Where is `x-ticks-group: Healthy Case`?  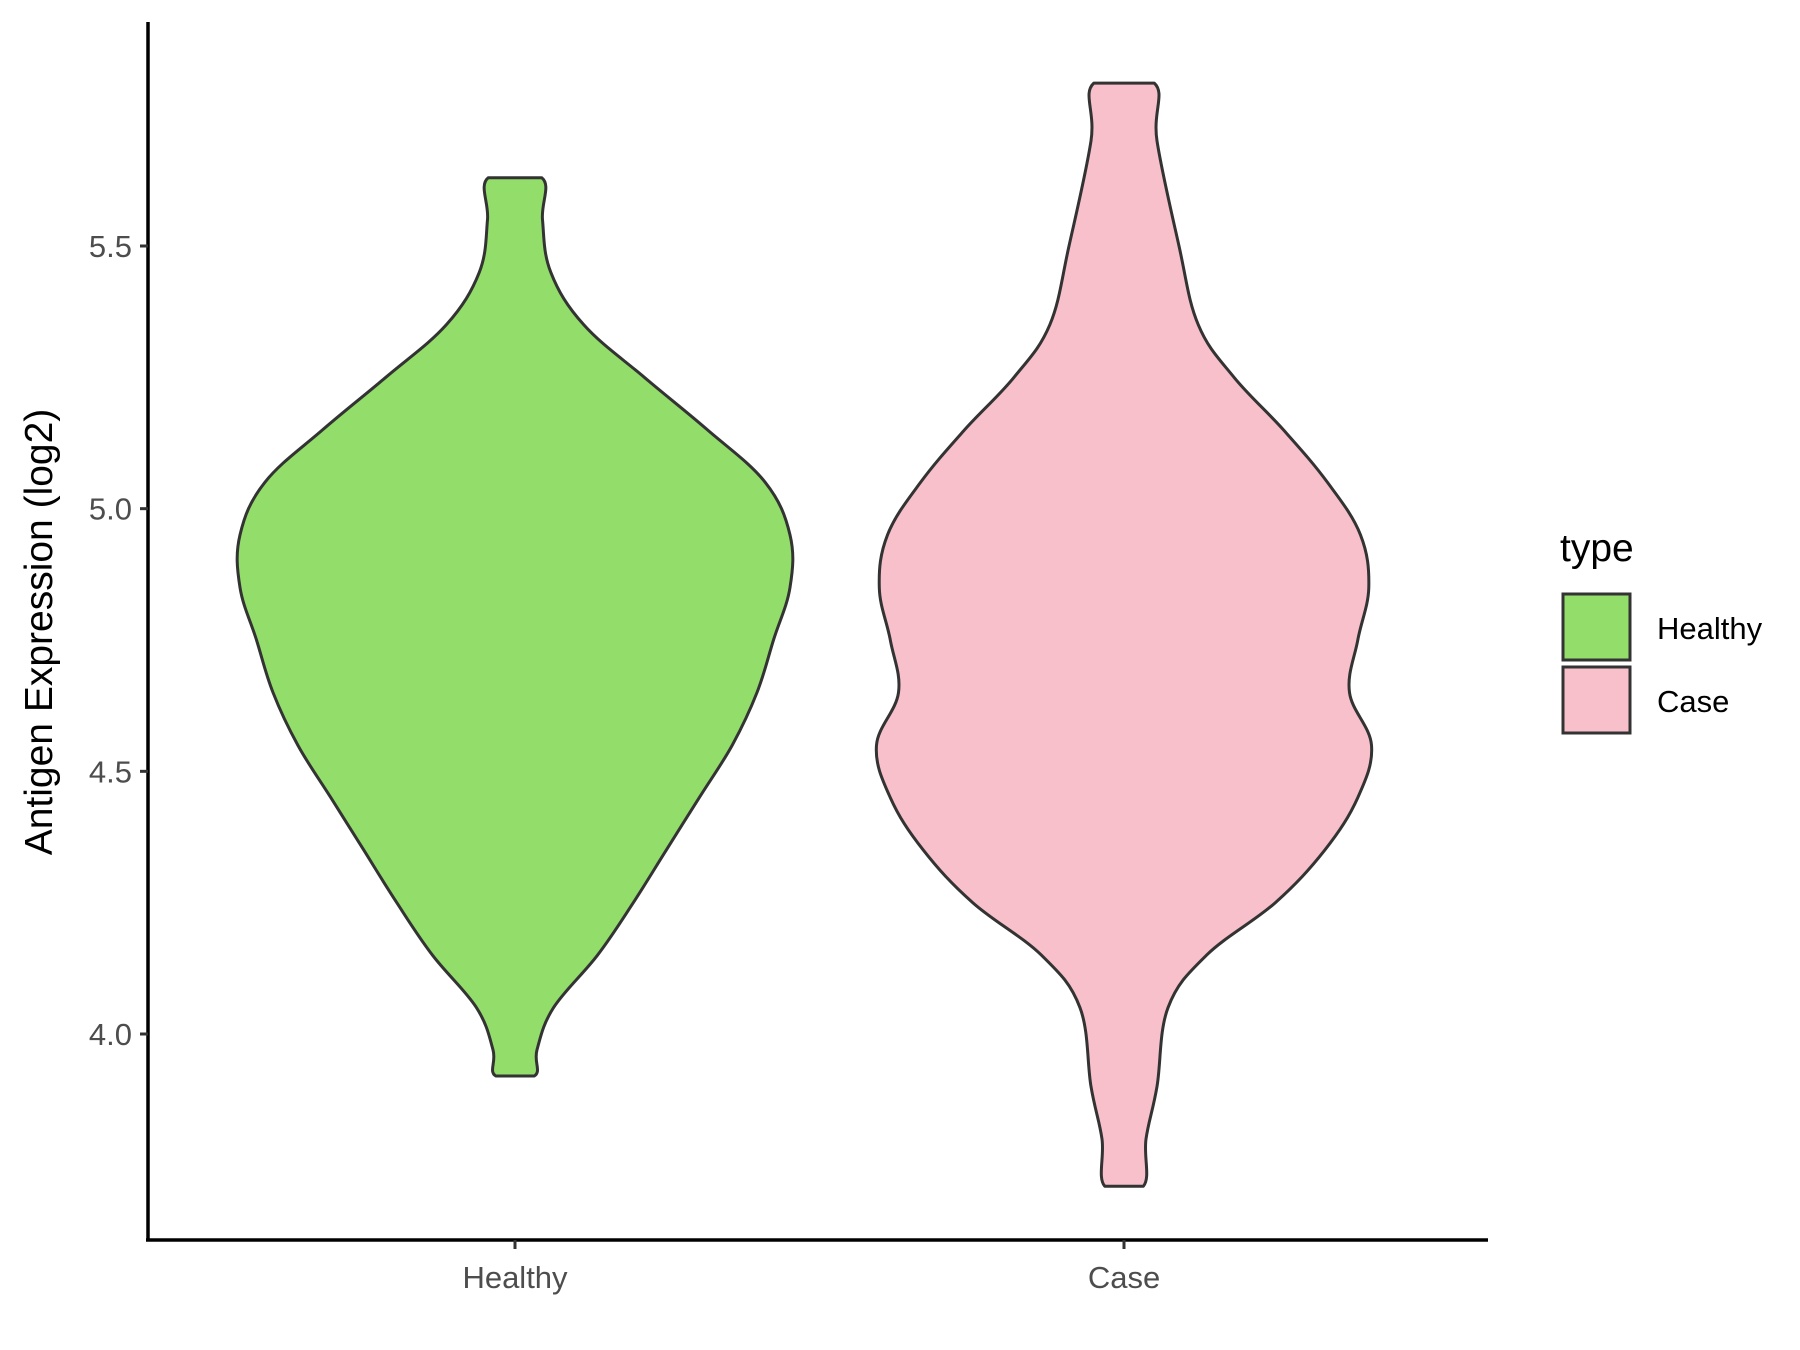
x-ticks-group: Healthy Case is located at coordinates (811, 1267).